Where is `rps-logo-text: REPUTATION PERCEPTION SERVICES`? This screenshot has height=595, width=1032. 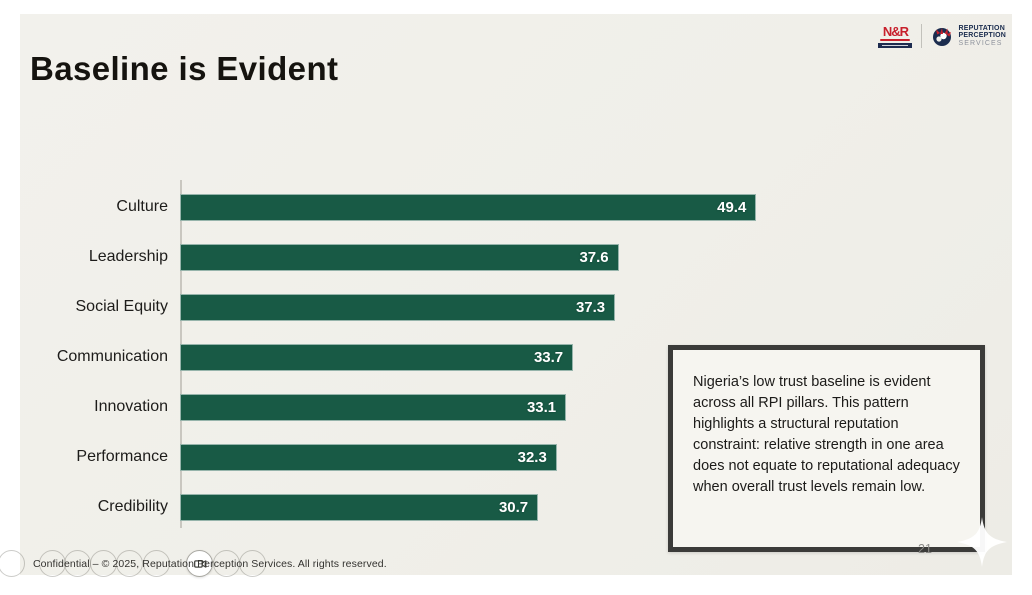 rps-logo-text: REPUTATION PERCEPTION SERVICES is located at coordinates (982, 36).